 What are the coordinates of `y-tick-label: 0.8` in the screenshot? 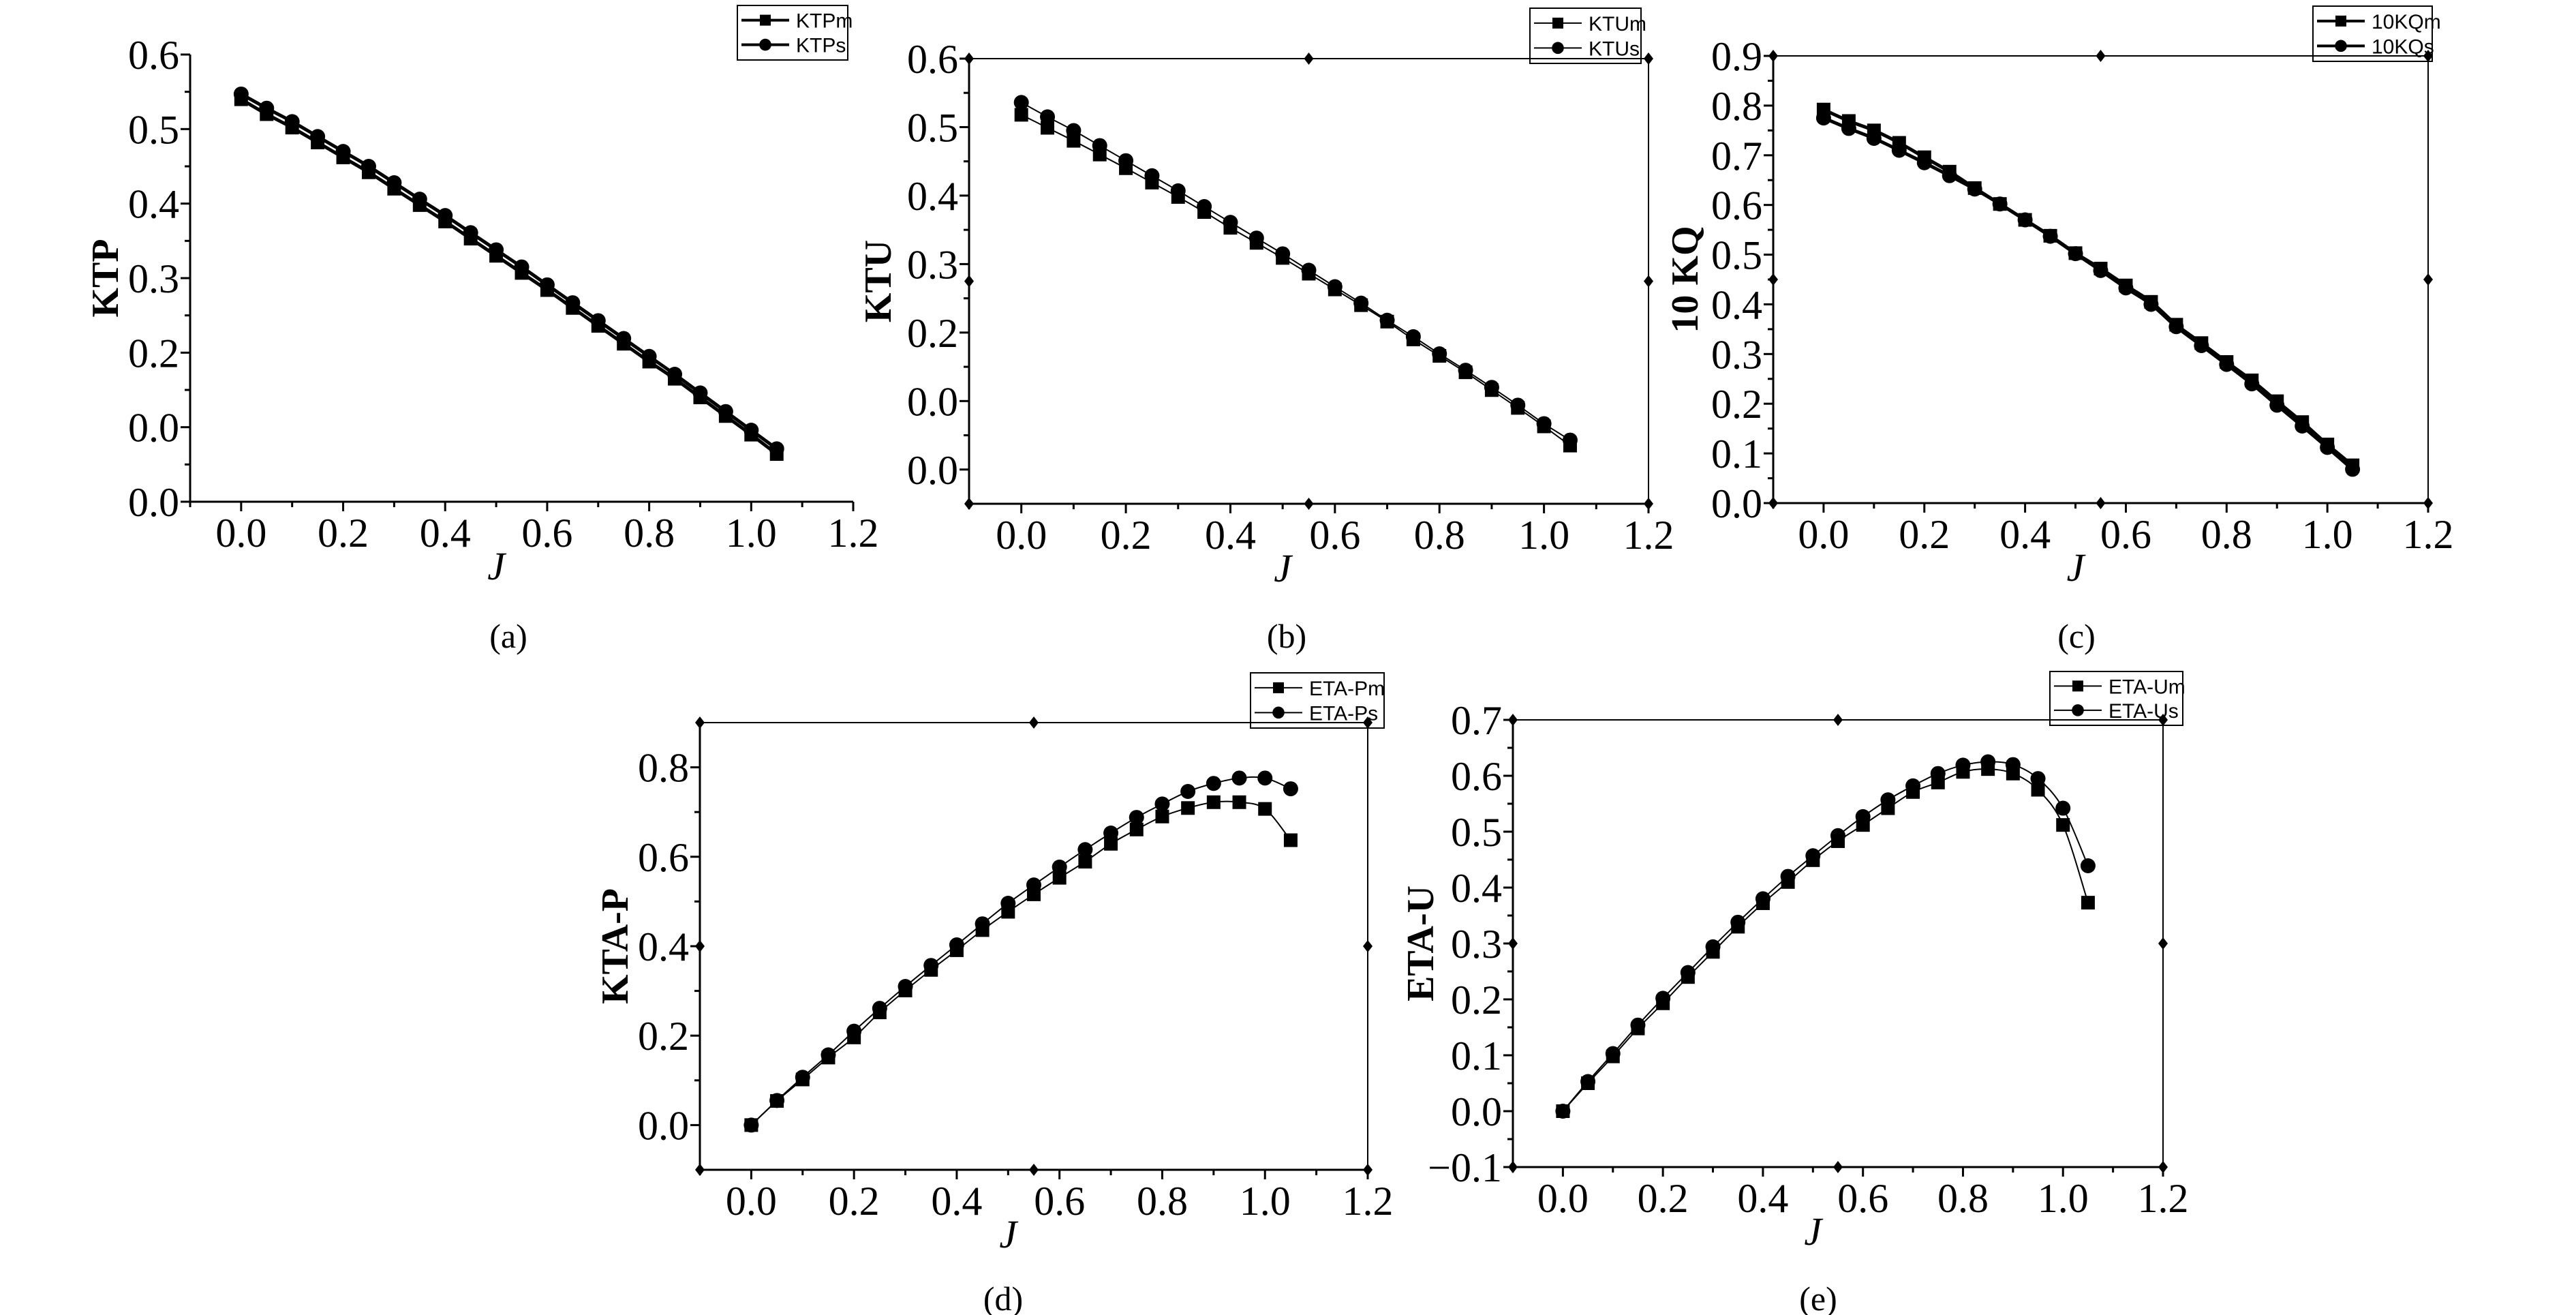 It's located at (1736, 106).